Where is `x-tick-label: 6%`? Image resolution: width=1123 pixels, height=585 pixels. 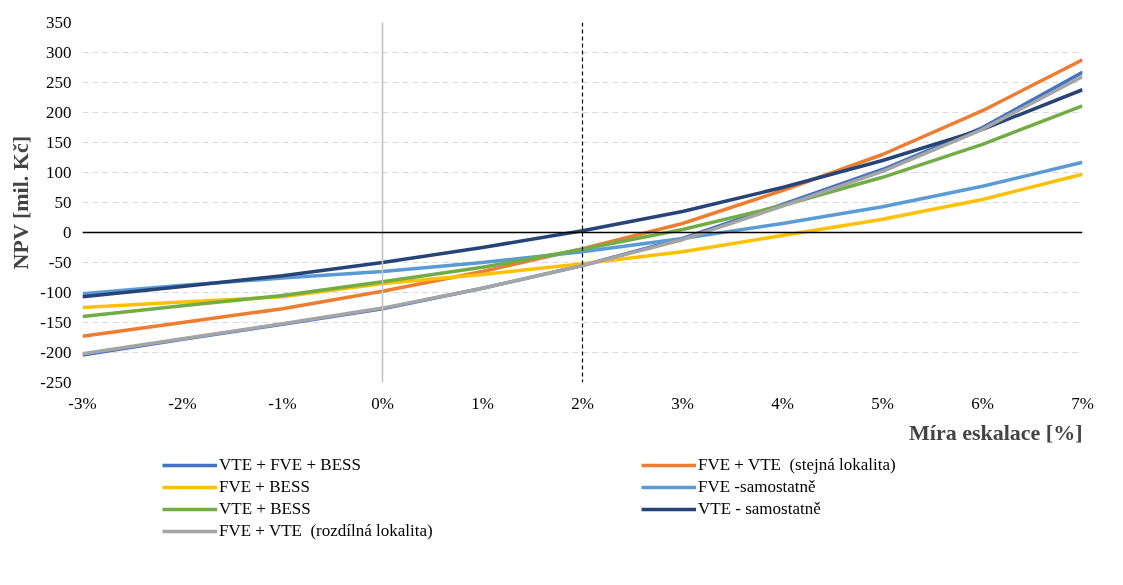
x-tick-label: 6% is located at coordinates (982, 403).